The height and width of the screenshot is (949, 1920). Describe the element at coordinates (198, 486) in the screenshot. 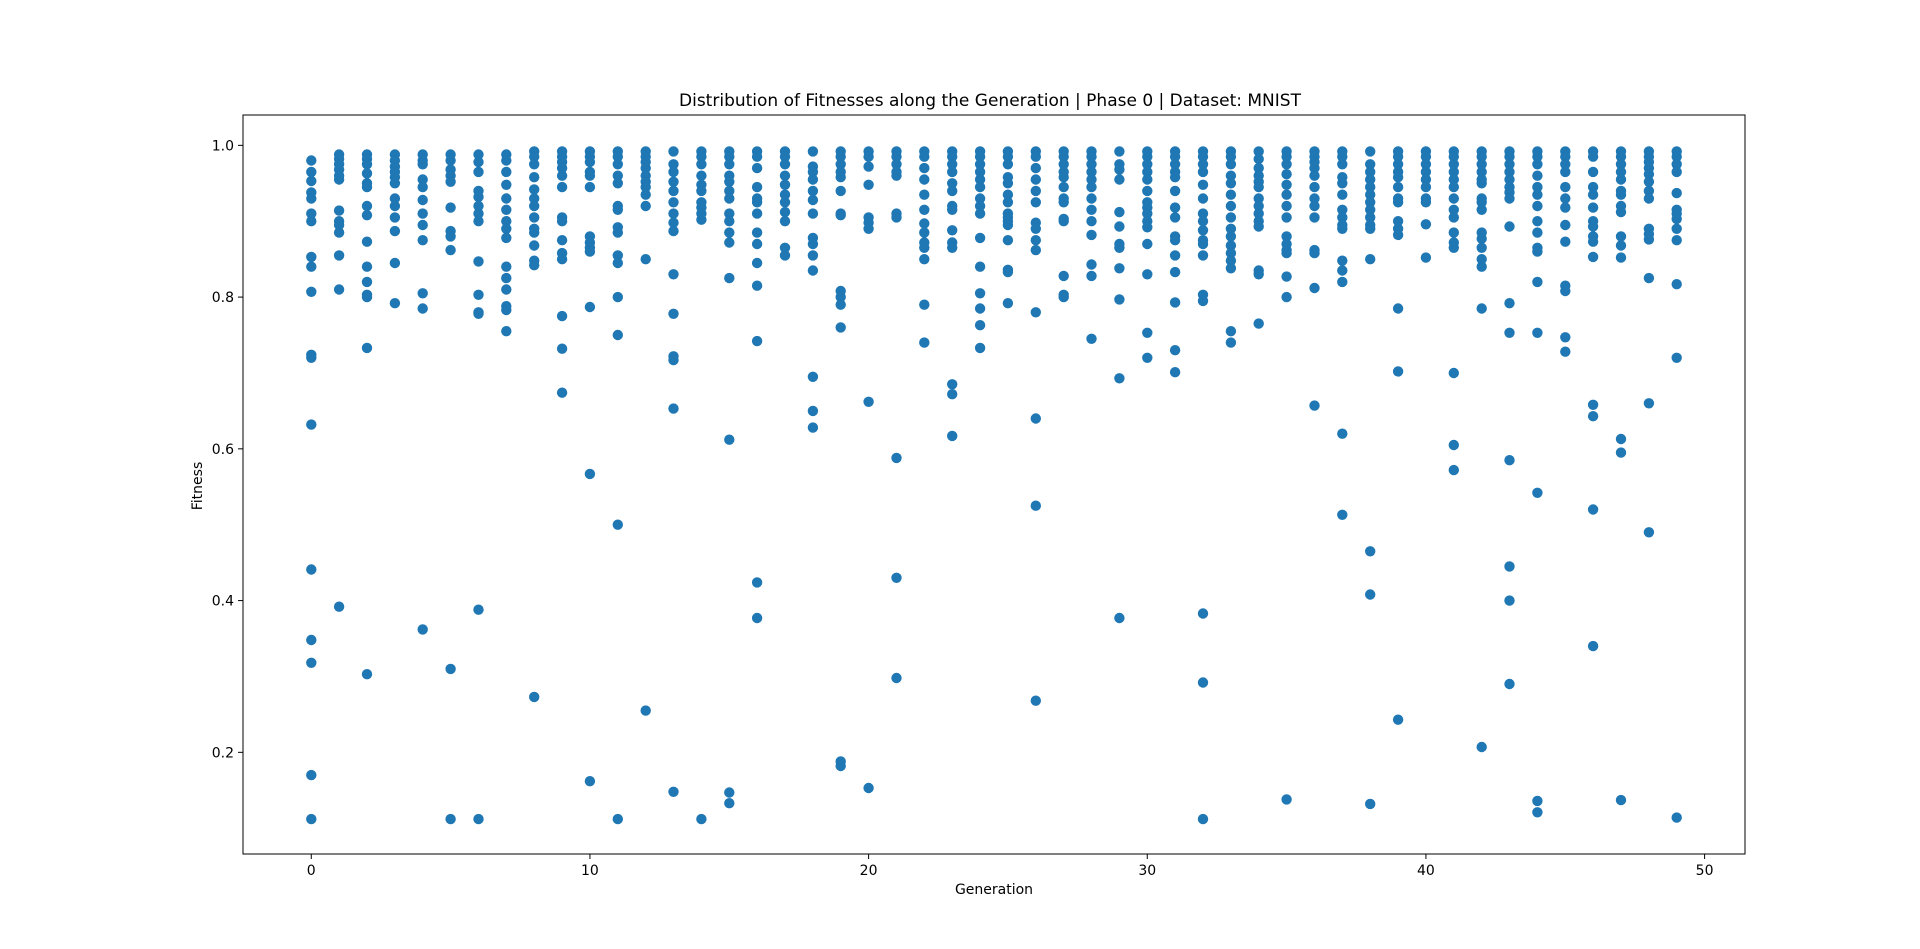

I see `y-axis-label: Fitness` at that location.